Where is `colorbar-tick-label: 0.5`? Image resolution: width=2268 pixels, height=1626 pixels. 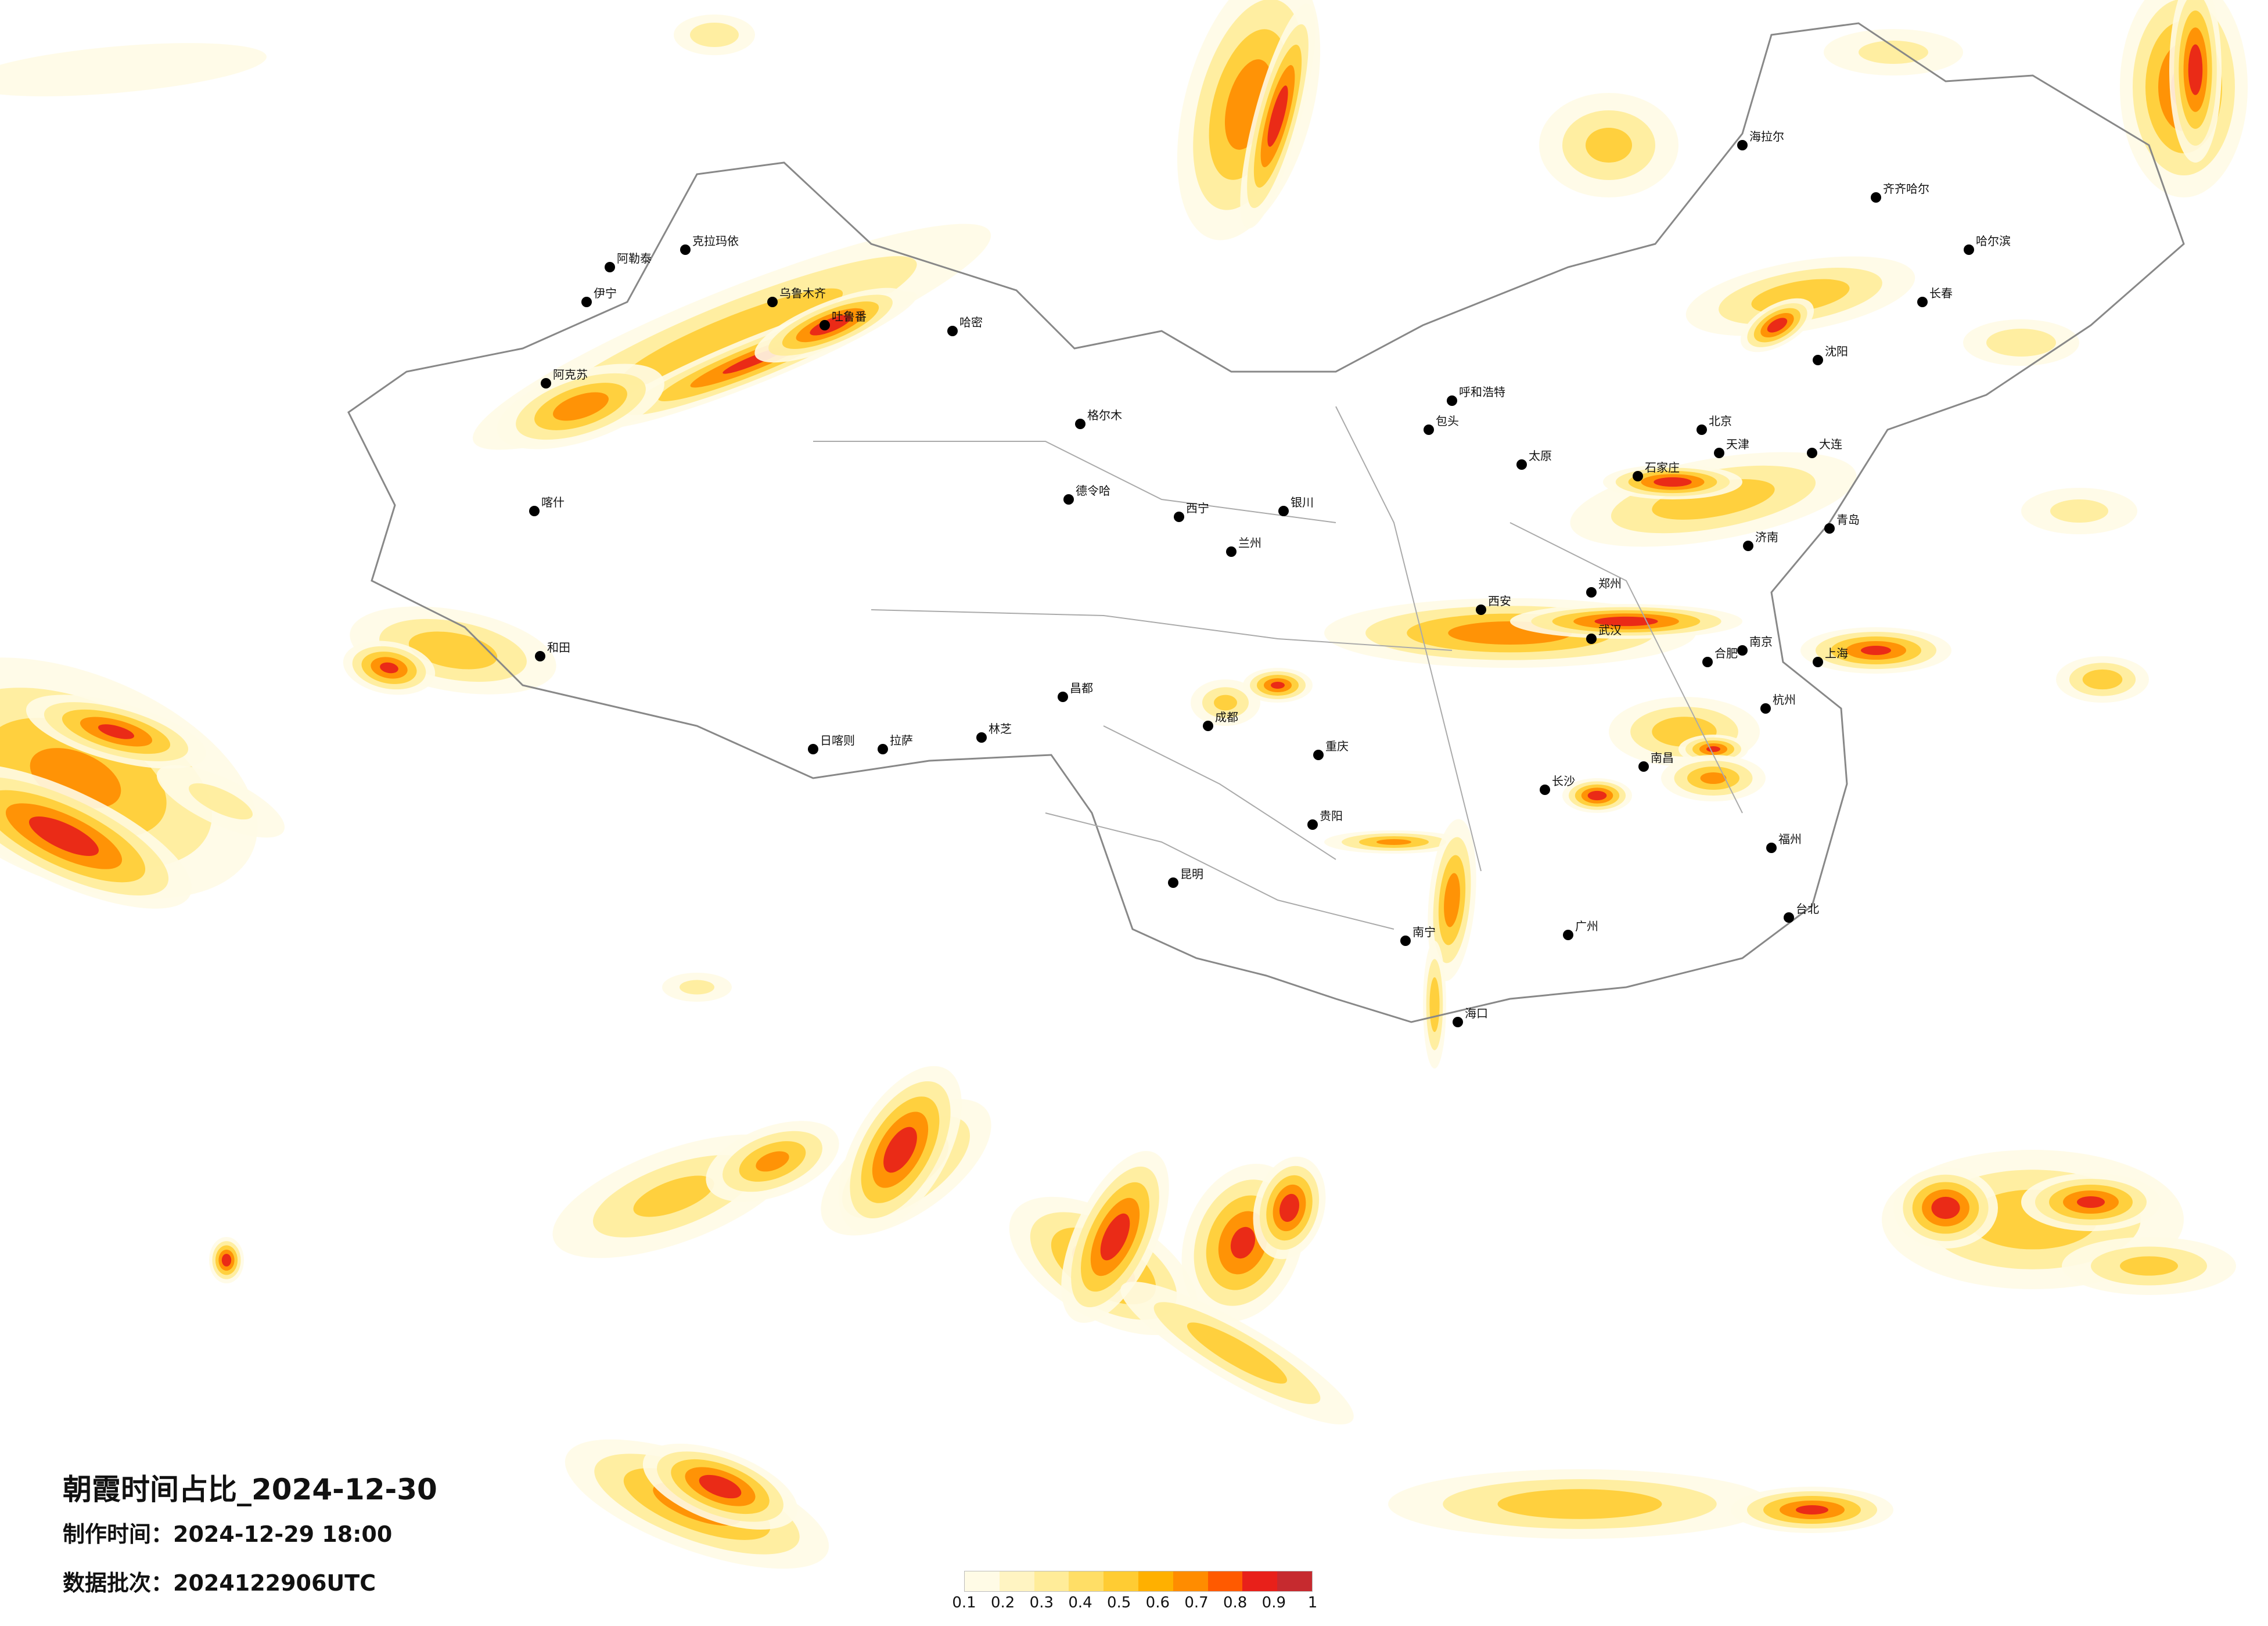 colorbar-tick-label: 0.5 is located at coordinates (1118, 1602).